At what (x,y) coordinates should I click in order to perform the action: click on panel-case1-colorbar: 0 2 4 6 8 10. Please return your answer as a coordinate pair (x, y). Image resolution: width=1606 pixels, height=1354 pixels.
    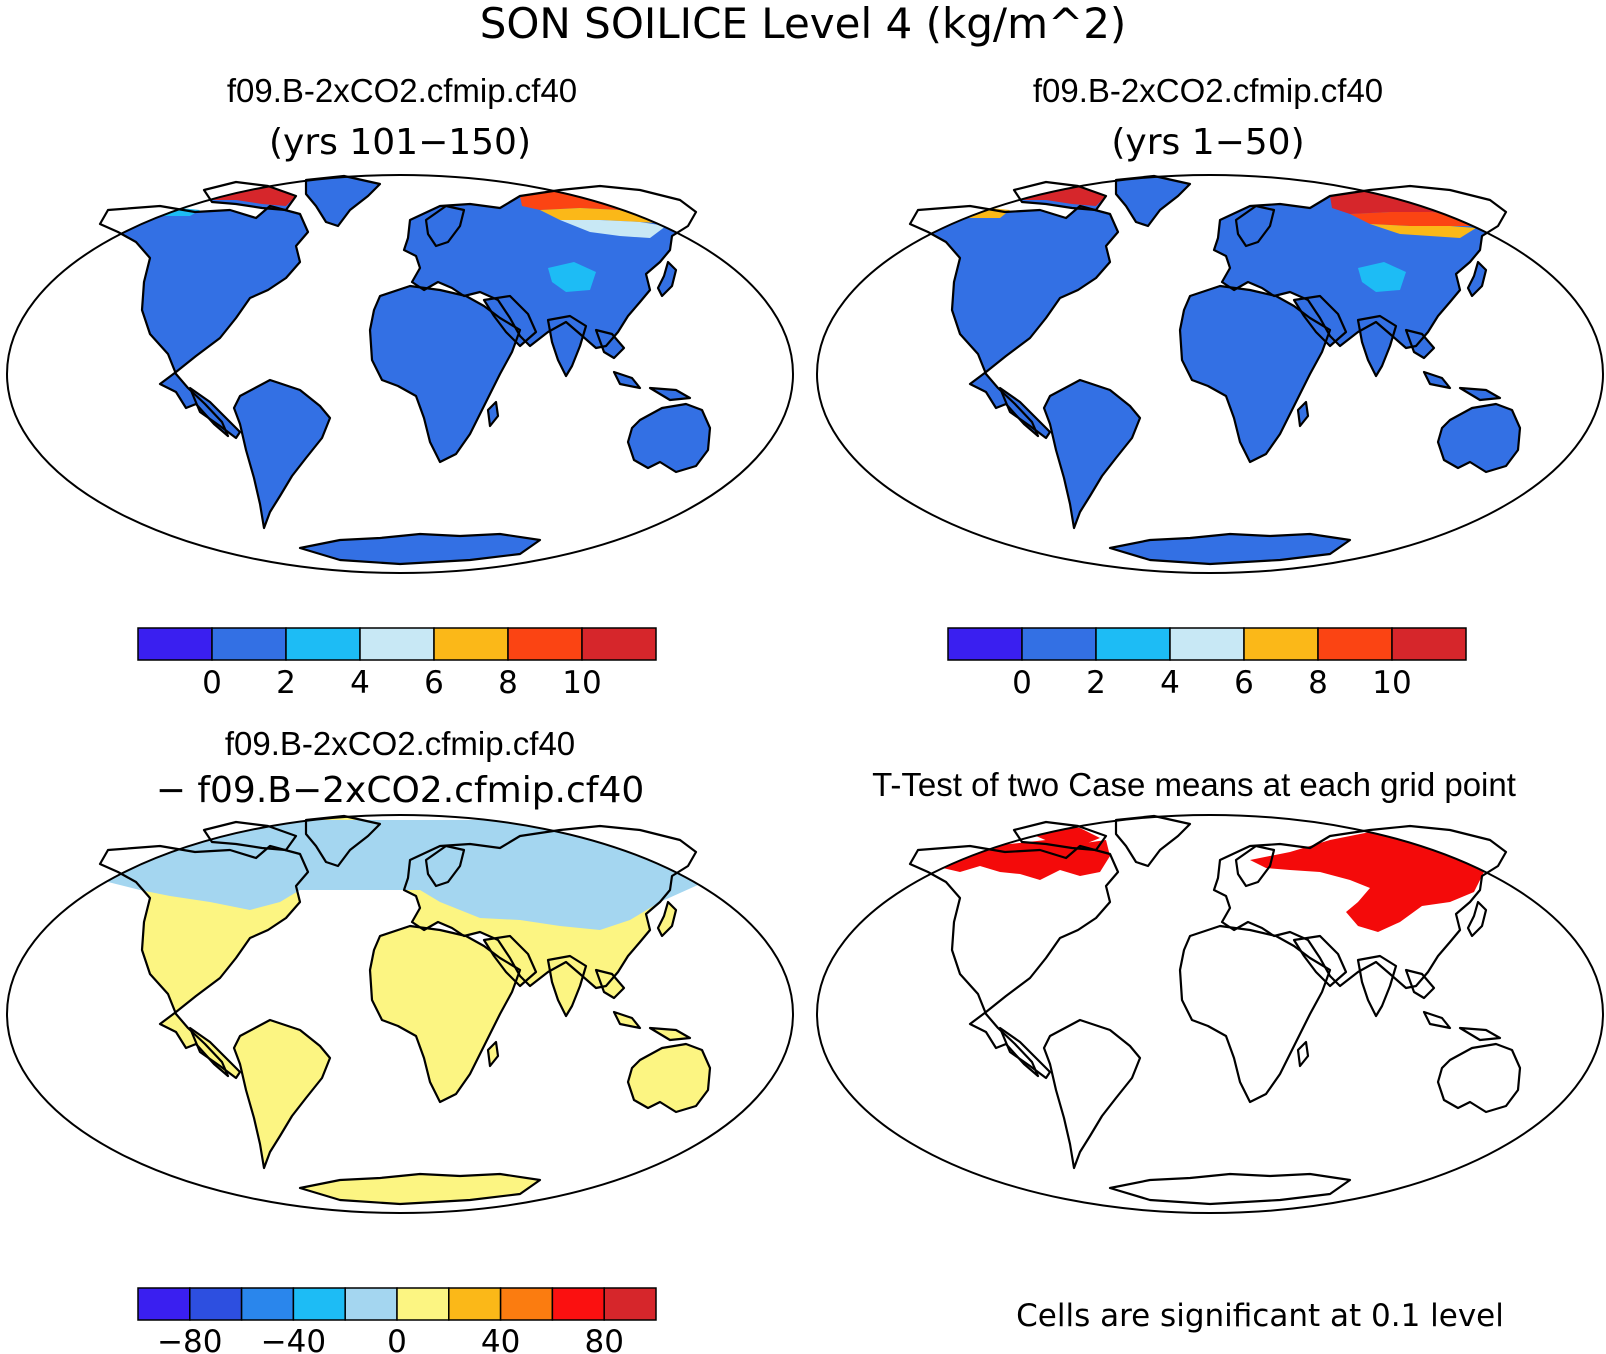
    Looking at the image, I should click on (397, 664).